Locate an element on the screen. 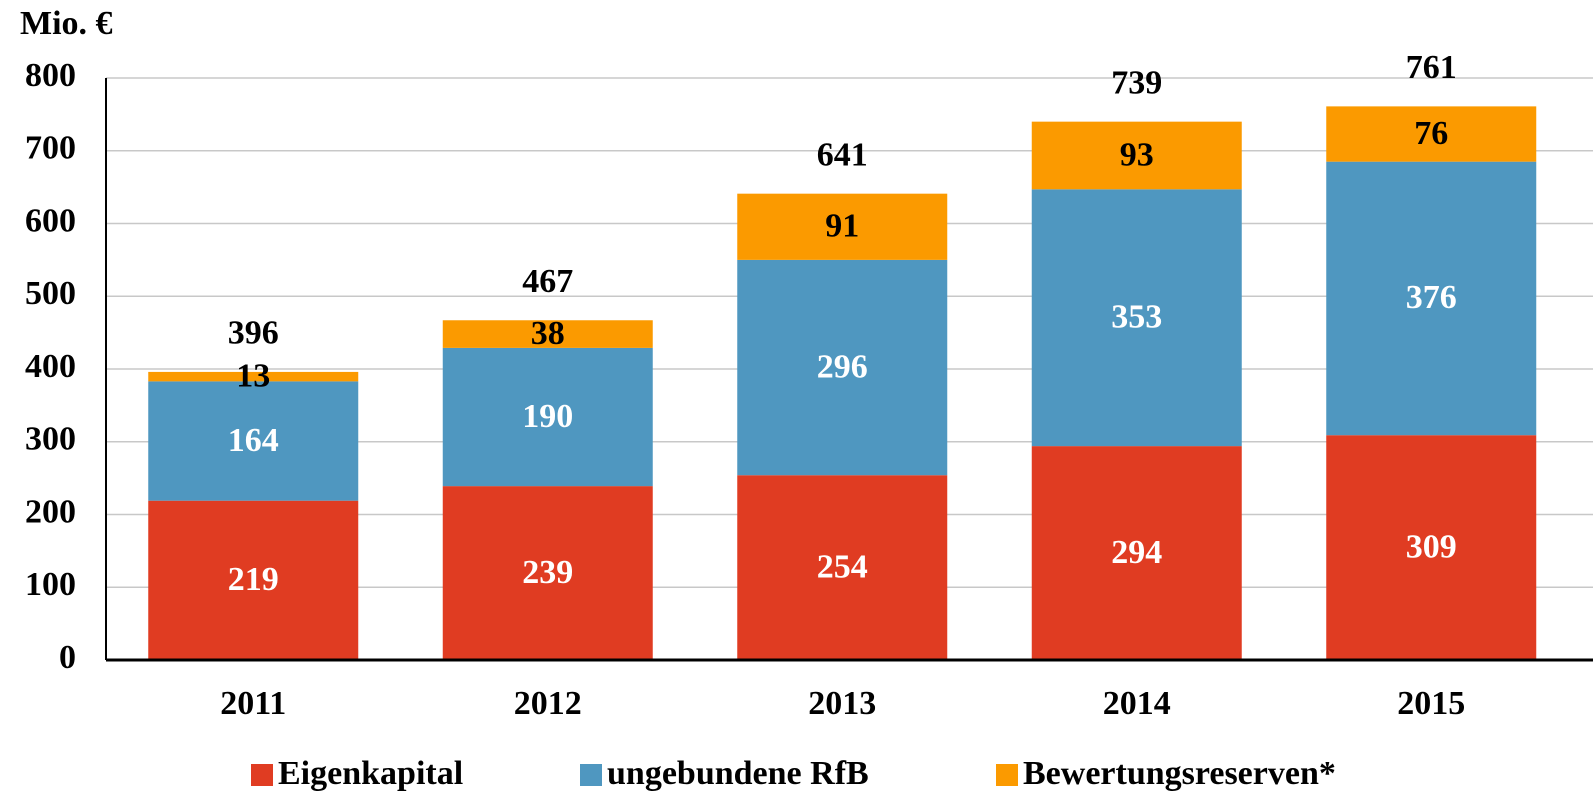 Image resolution: width=1593 pixels, height=807 pixels. x-tick-label: 2015 is located at coordinates (1431, 703).